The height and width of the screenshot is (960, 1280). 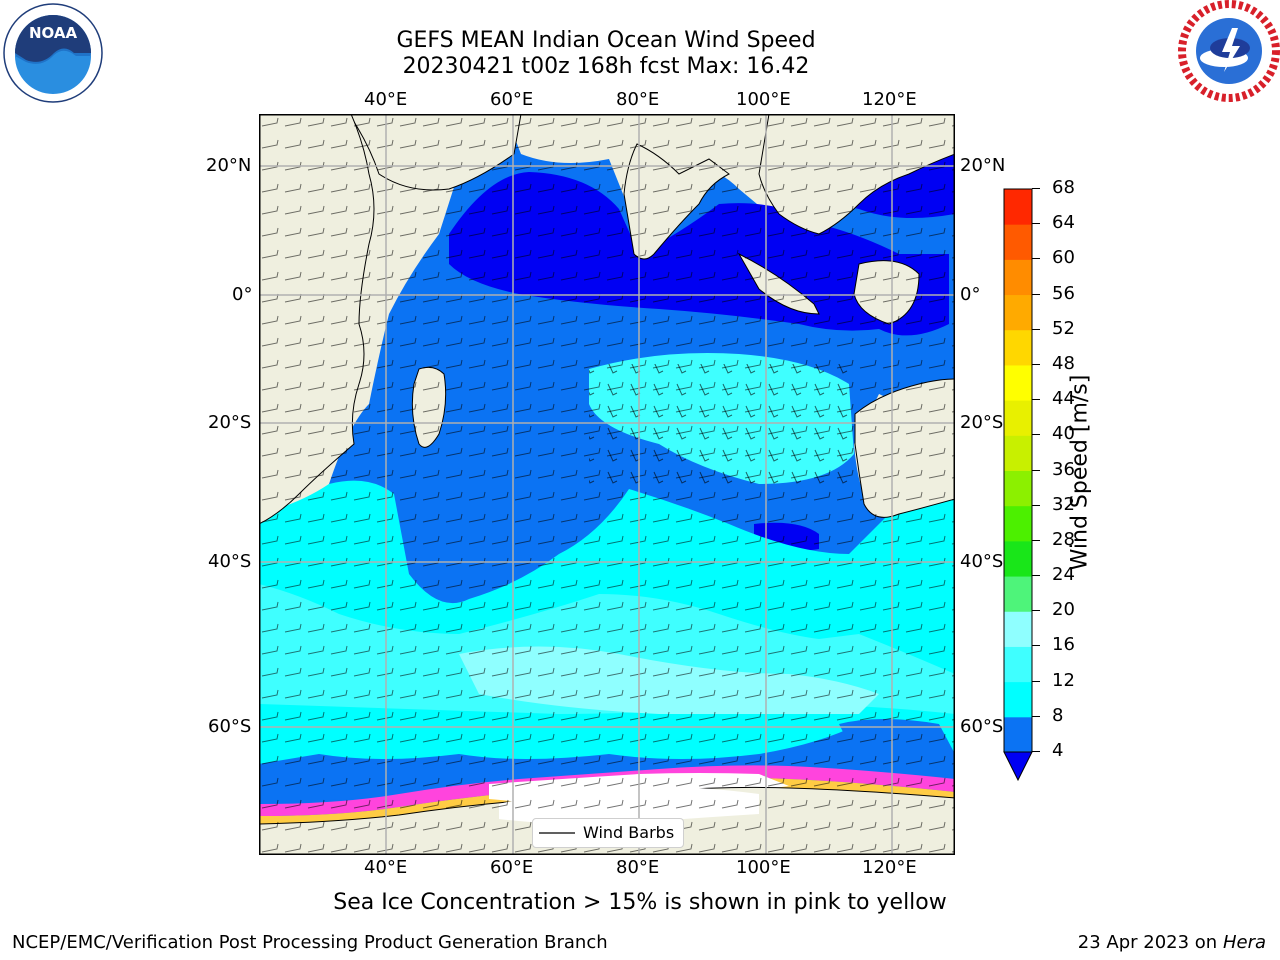 I want to click on colorbar-tick-label: 60, so click(x=1063, y=258).